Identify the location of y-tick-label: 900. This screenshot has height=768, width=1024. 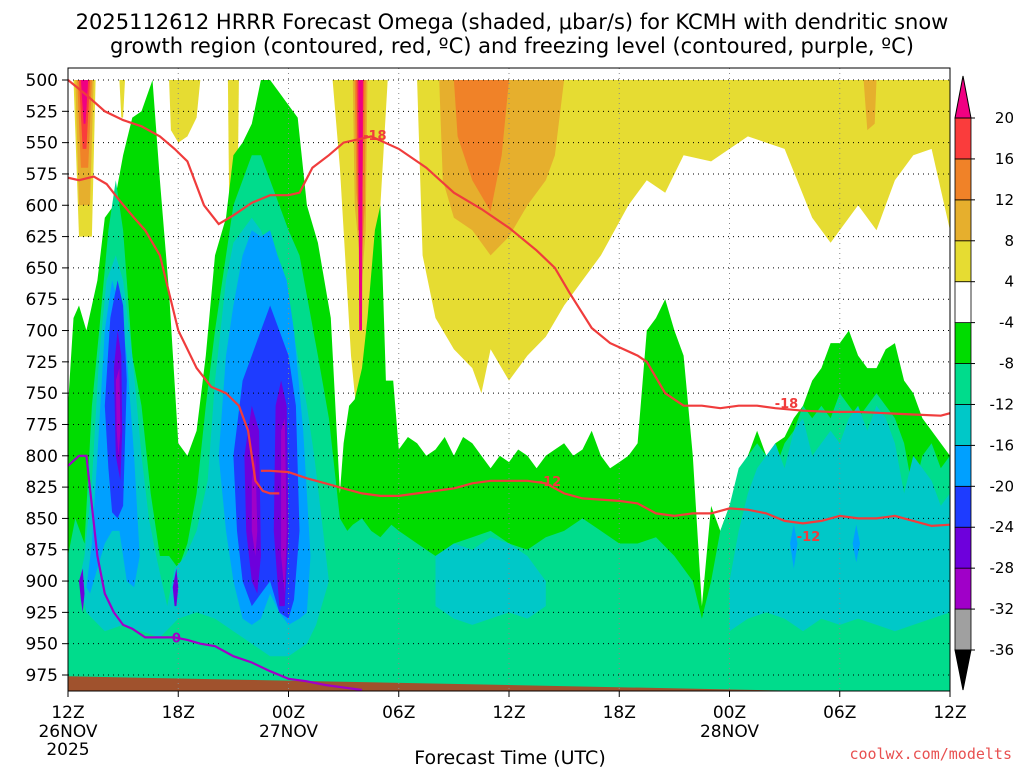
(42, 582).